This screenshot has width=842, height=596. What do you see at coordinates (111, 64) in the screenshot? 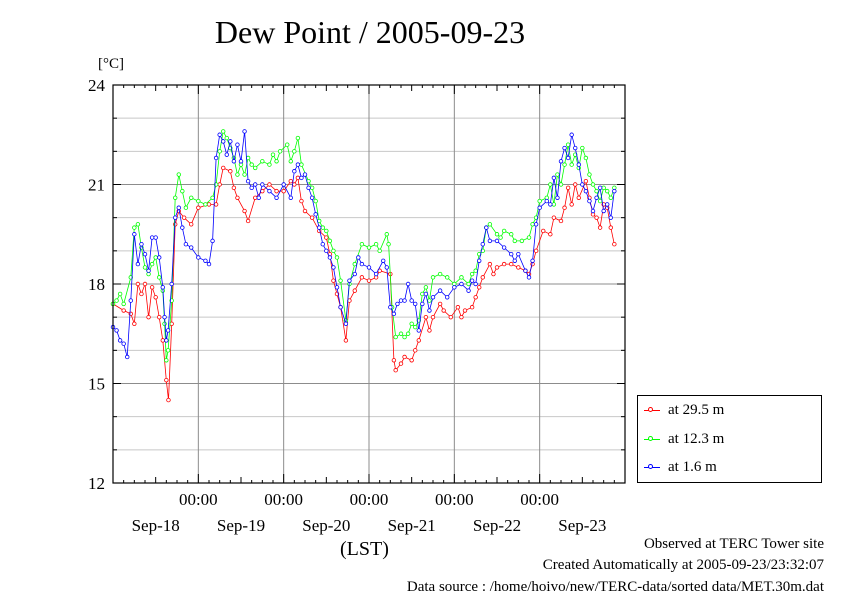
I see `y-axis-unit-label: [°C]` at bounding box center [111, 64].